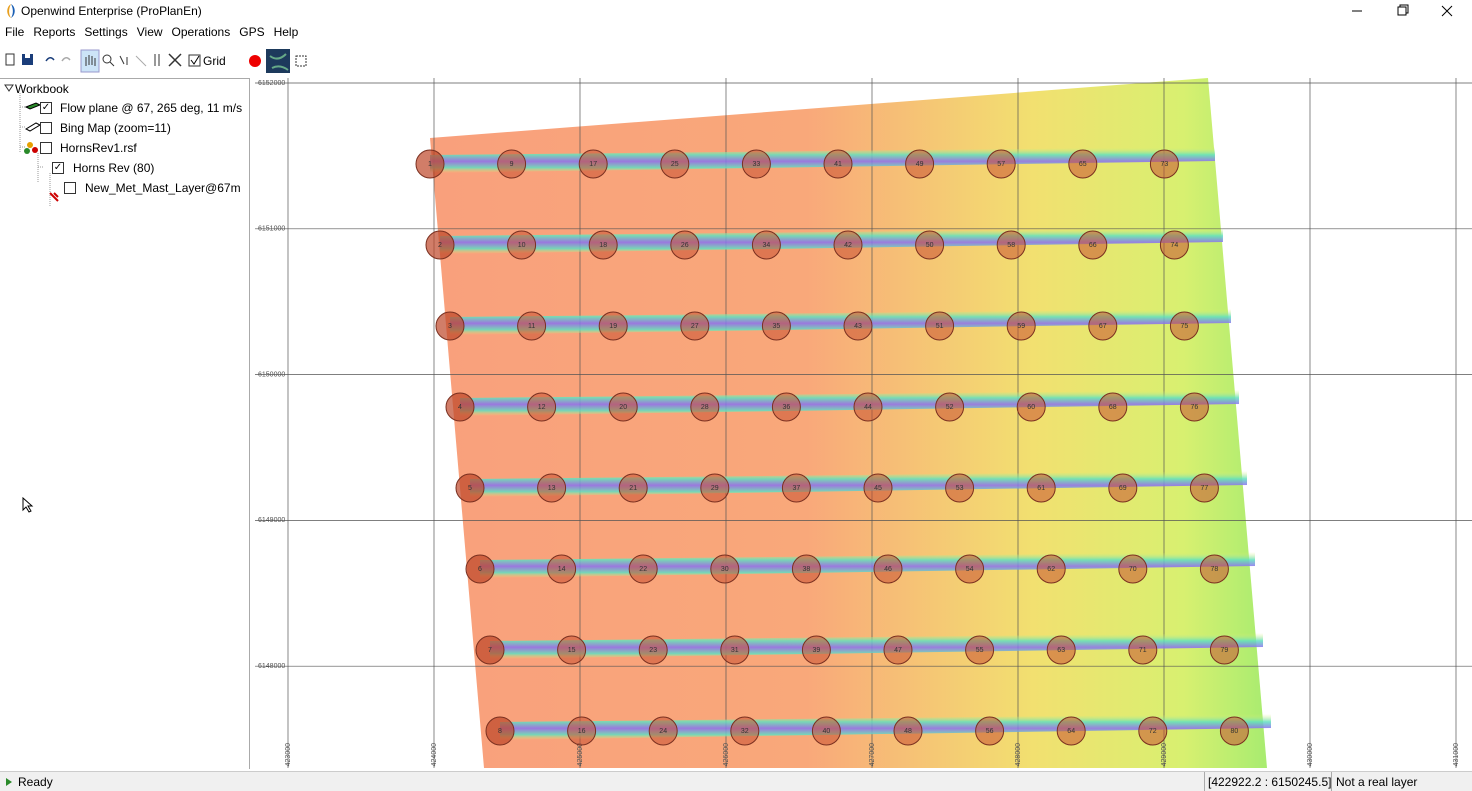  I want to click on turbine-label: 21, so click(633, 488).